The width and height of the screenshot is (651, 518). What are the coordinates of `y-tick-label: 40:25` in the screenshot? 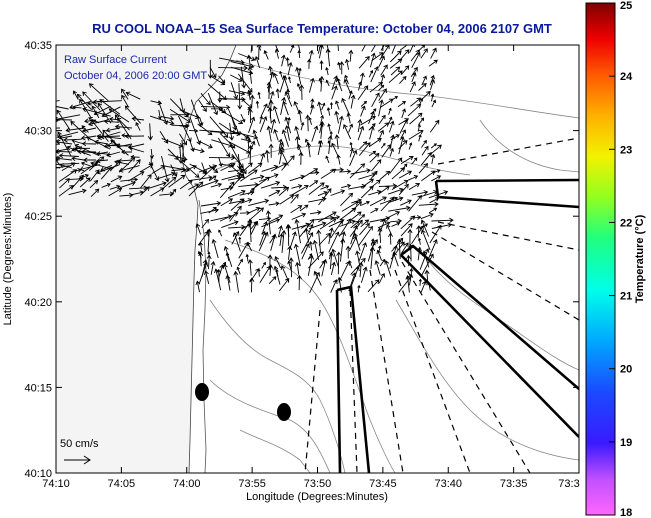 It's located at (38, 217).